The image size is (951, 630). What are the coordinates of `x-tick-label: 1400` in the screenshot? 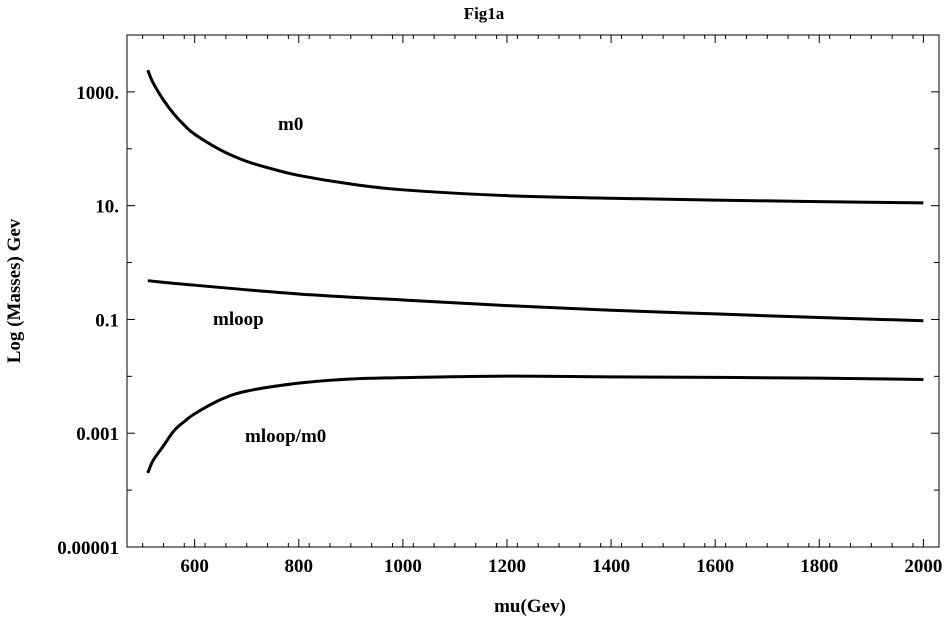 It's located at (611, 566).